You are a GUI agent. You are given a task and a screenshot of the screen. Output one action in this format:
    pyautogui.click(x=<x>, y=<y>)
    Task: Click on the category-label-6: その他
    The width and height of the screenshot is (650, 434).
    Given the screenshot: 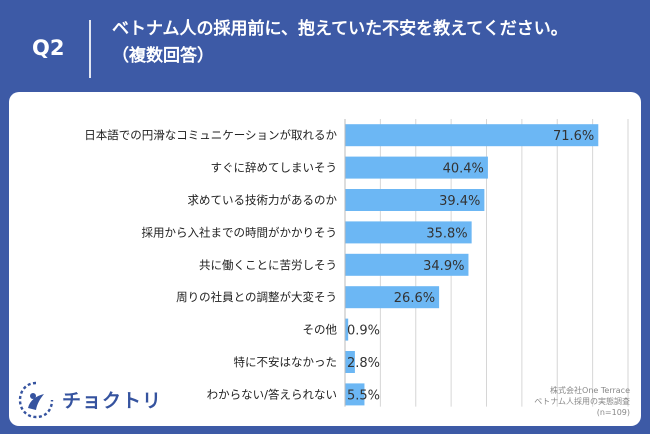 What is the action you would take?
    pyautogui.click(x=320, y=330)
    